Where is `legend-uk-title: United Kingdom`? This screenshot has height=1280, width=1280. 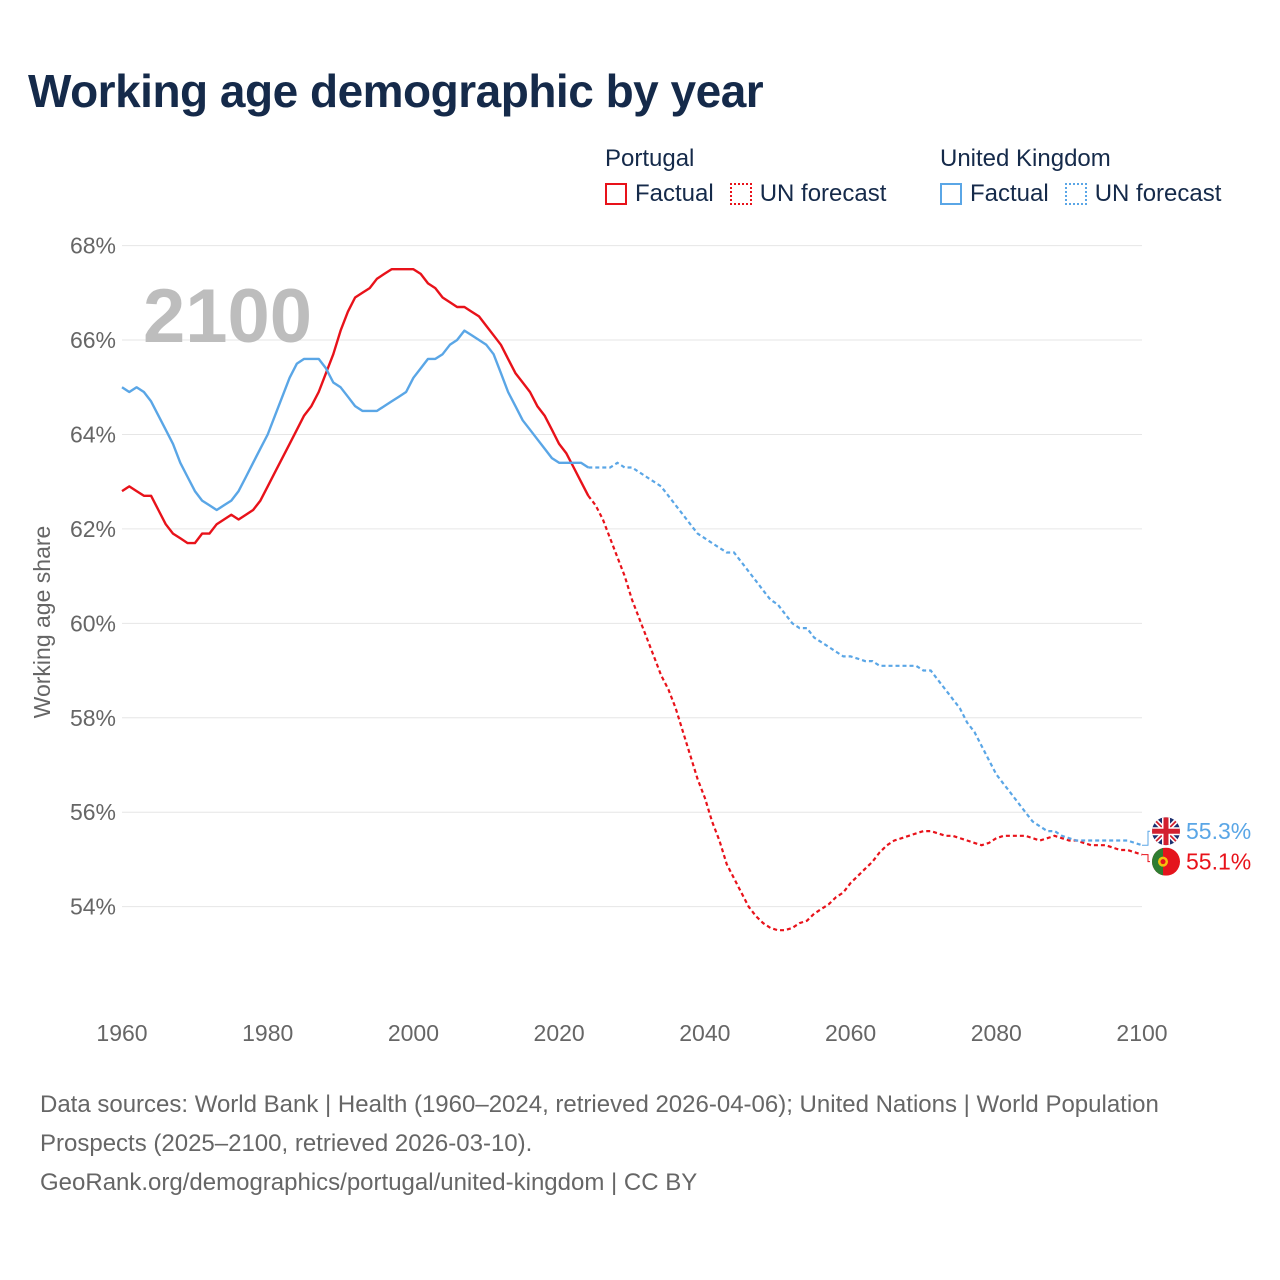 legend-uk-title: United Kingdom is located at coordinates (1025, 158).